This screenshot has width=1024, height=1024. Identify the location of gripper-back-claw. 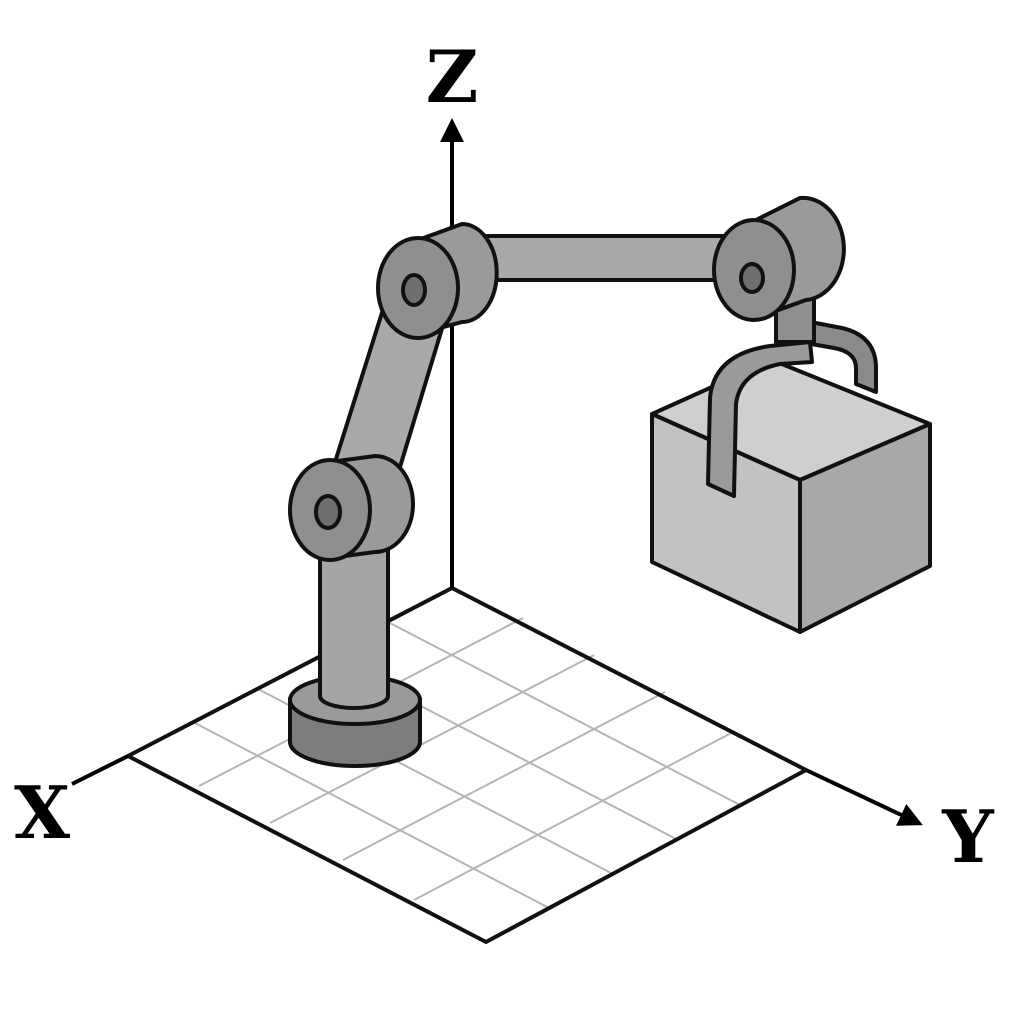
(838, 356).